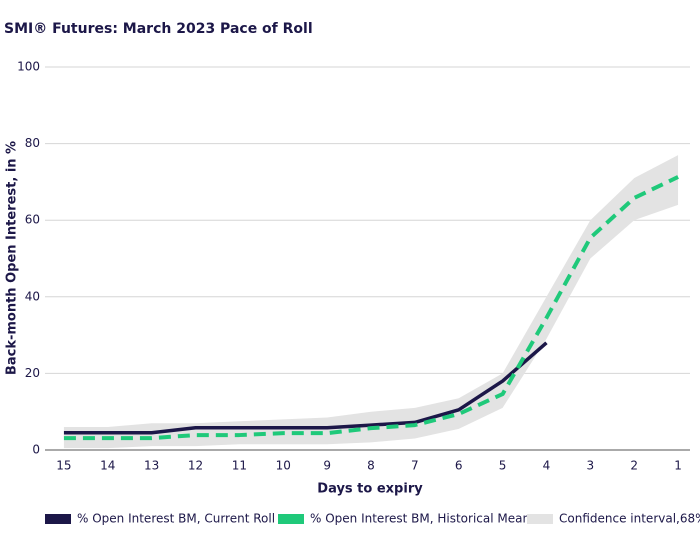 This screenshot has height=558, width=700. Describe the element at coordinates (32, 143) in the screenshot. I see `y-tick-label: 80` at that location.